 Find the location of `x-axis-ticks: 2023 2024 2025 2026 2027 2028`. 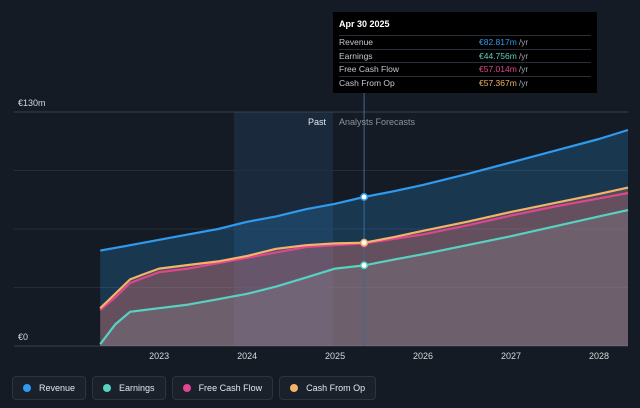

x-axis-ticks: 2023 2024 2025 2026 2027 2028 is located at coordinates (379, 356).